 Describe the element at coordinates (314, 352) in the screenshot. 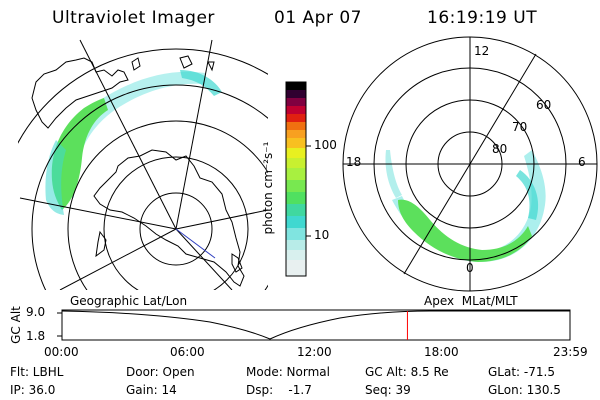

I see `time-tick-1200: 12:00` at that location.